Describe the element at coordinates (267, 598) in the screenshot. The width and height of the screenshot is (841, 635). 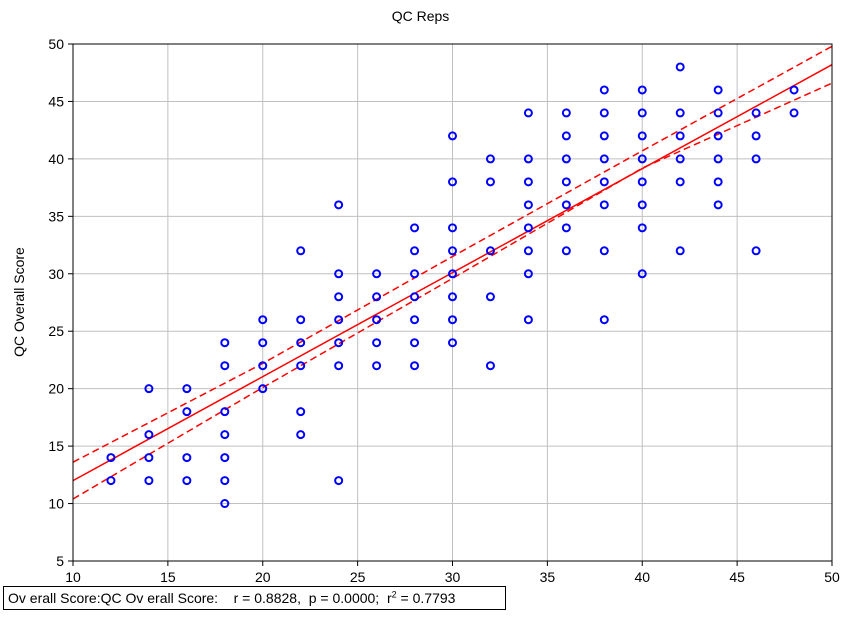
I see `stats-r: r = 0.8828,` at that location.